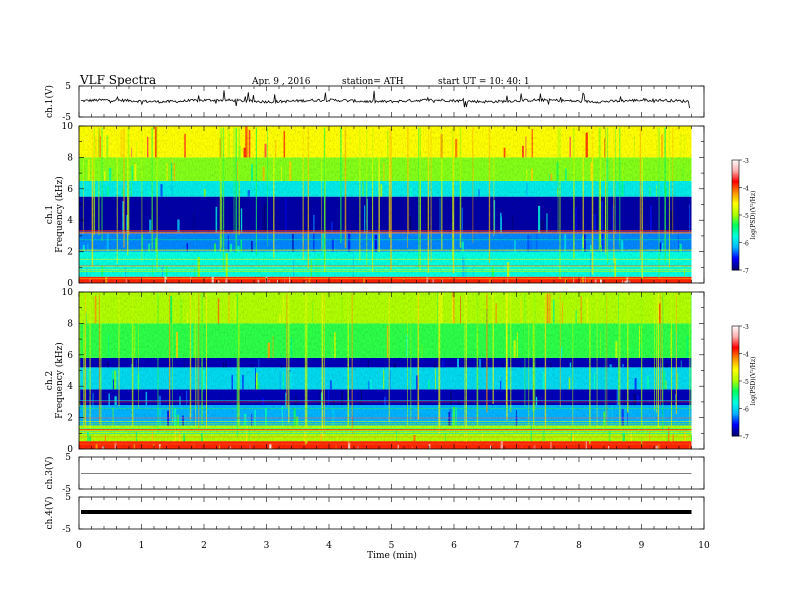 The height and width of the screenshot is (612, 792). Describe the element at coordinates (70, 253) in the screenshot. I see `ch1-spectrogram-y-tick-label: 2` at that location.